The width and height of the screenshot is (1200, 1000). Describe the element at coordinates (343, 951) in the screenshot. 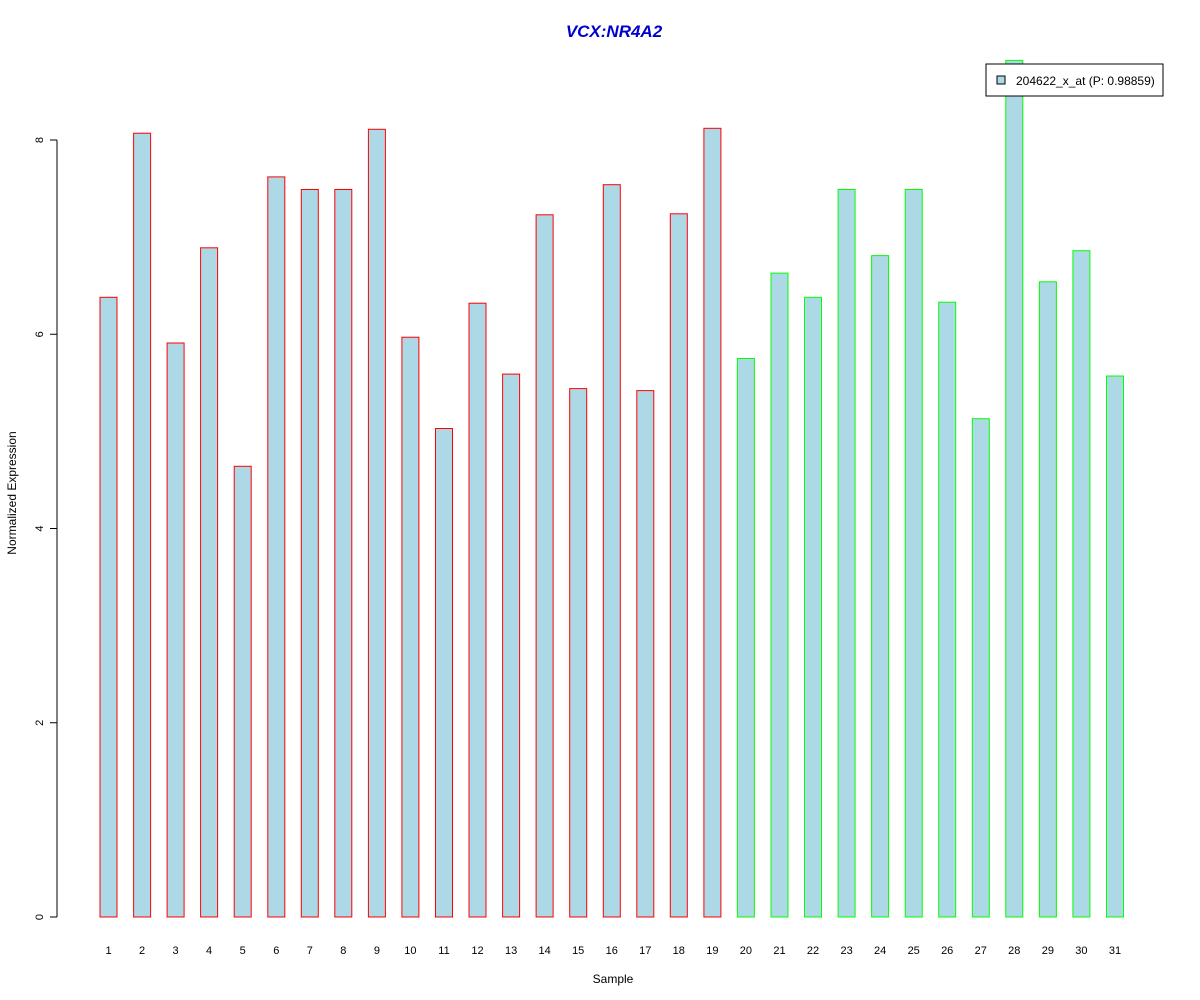

I see `x-tick-label: 8` at that location.